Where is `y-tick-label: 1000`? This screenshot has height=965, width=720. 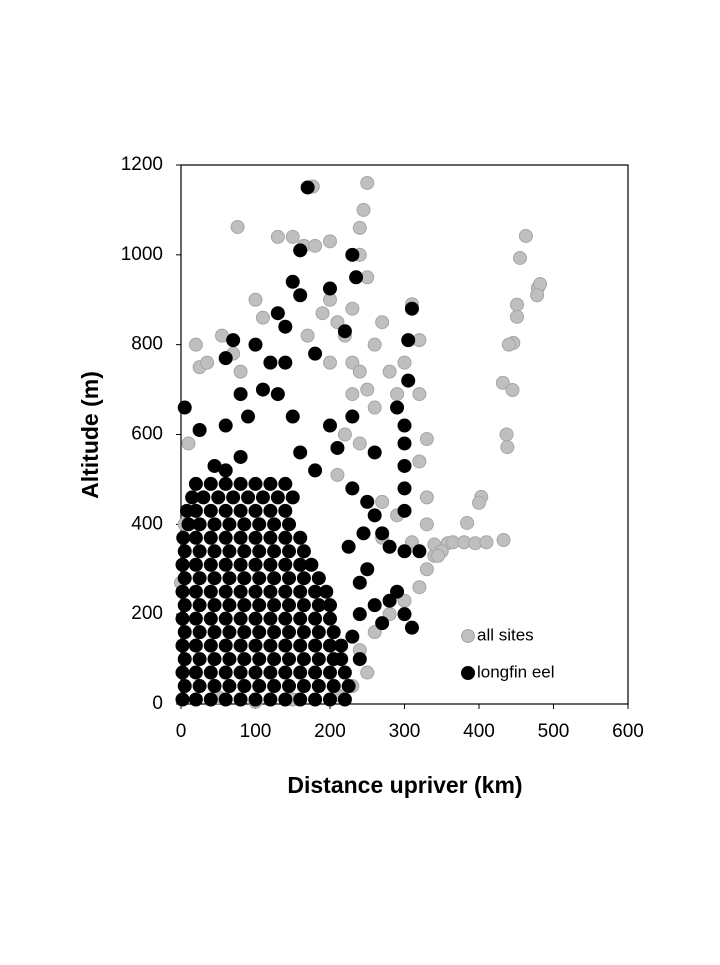 y-tick-label: 1000 is located at coordinates (142, 254).